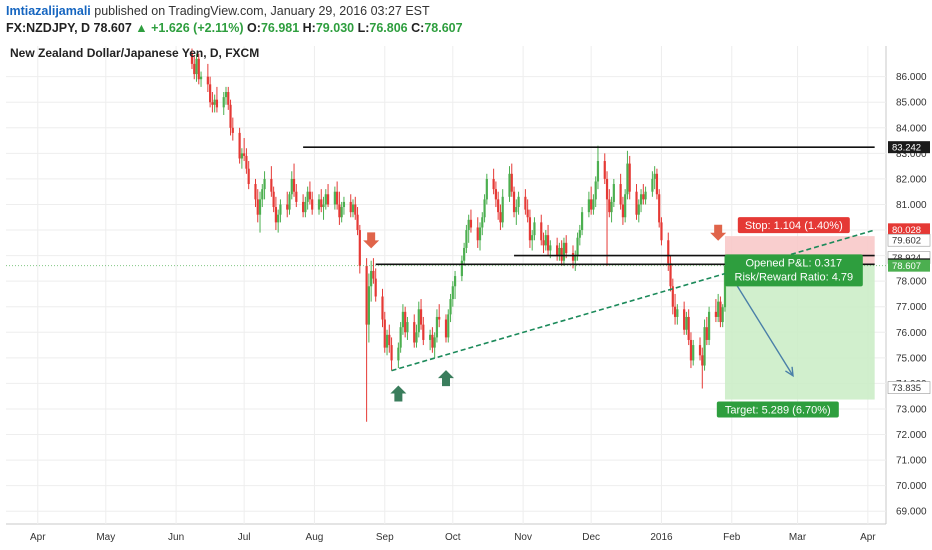 This screenshot has width=932, height=550. Describe the element at coordinates (777, 409) in the screenshot. I see `target-label-box` at that location.